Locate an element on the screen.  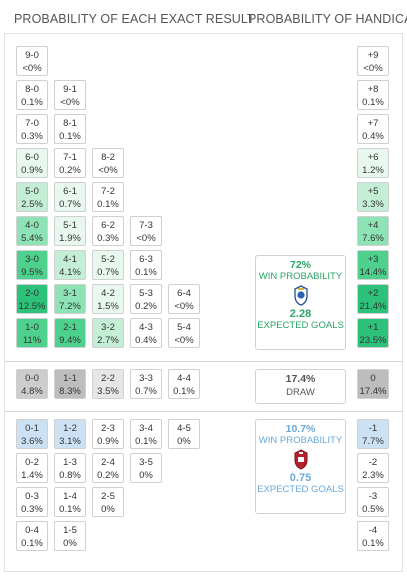
home-result-cell: 3-0 9.5% is located at coordinates (32, 265).